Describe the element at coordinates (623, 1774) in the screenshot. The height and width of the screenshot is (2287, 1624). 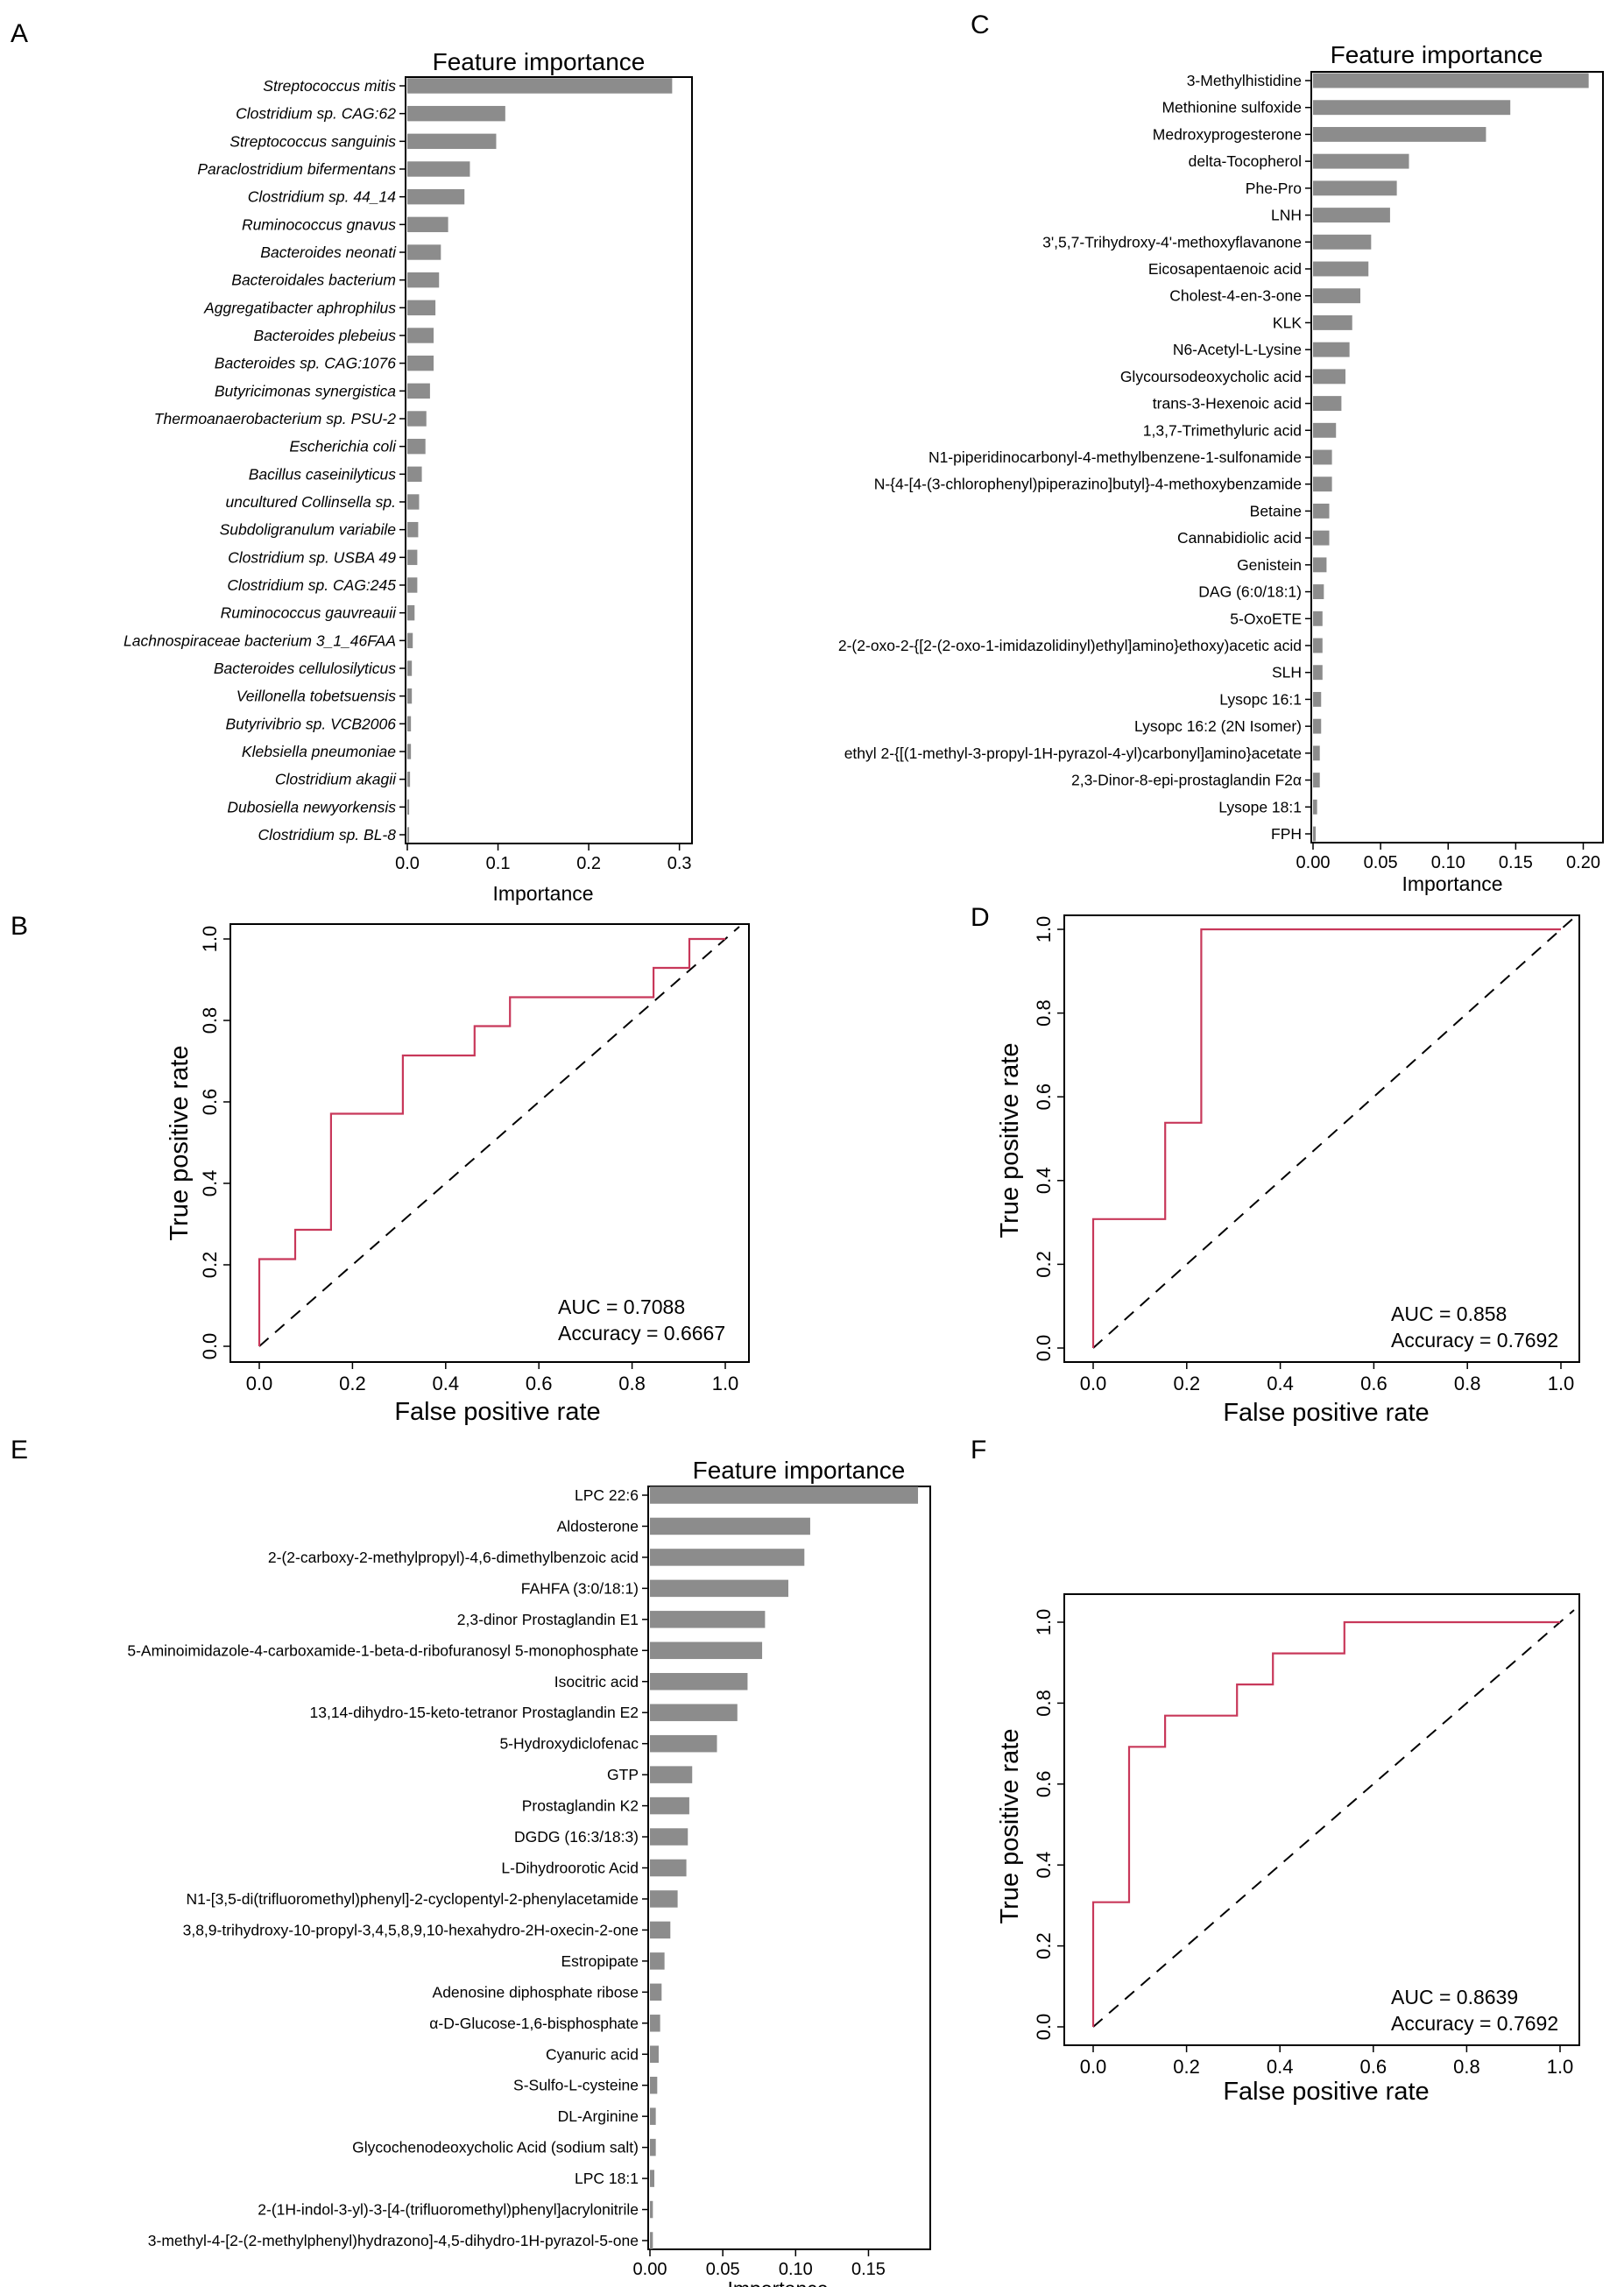
I see `y-tick-label: GTP` at that location.